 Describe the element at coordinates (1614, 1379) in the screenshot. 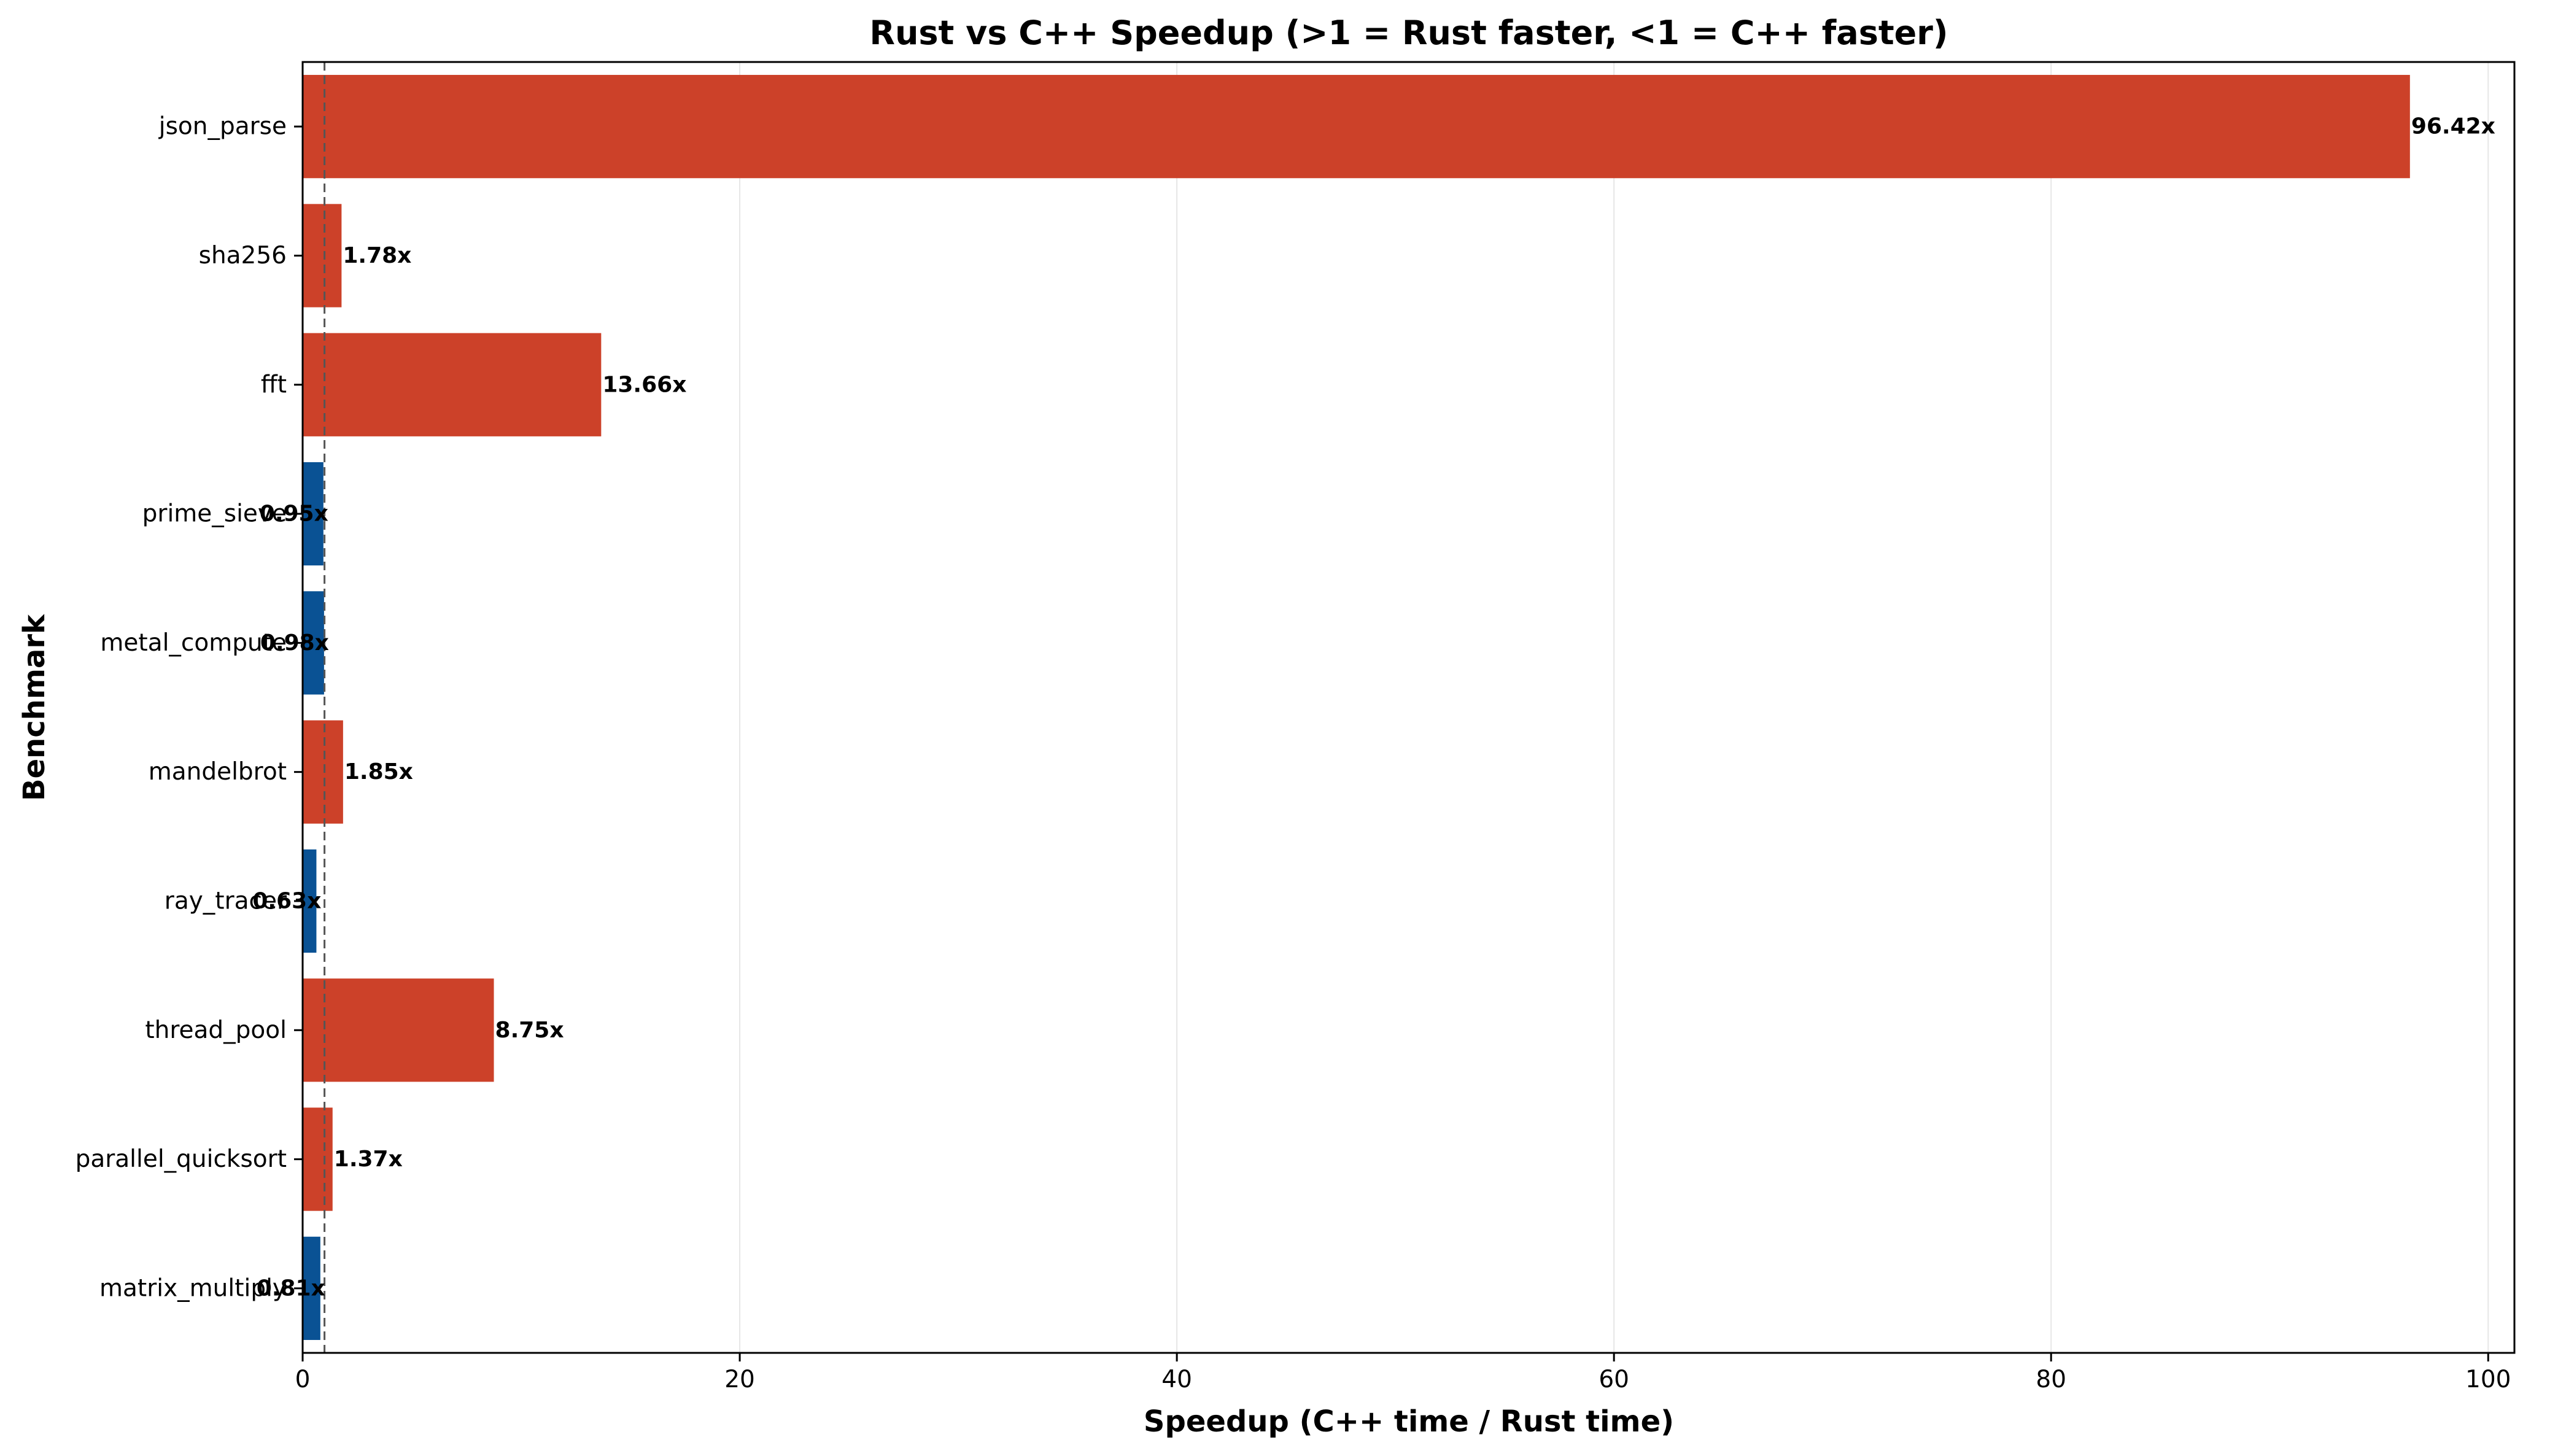

I see `x-tick-label: 60` at that location.